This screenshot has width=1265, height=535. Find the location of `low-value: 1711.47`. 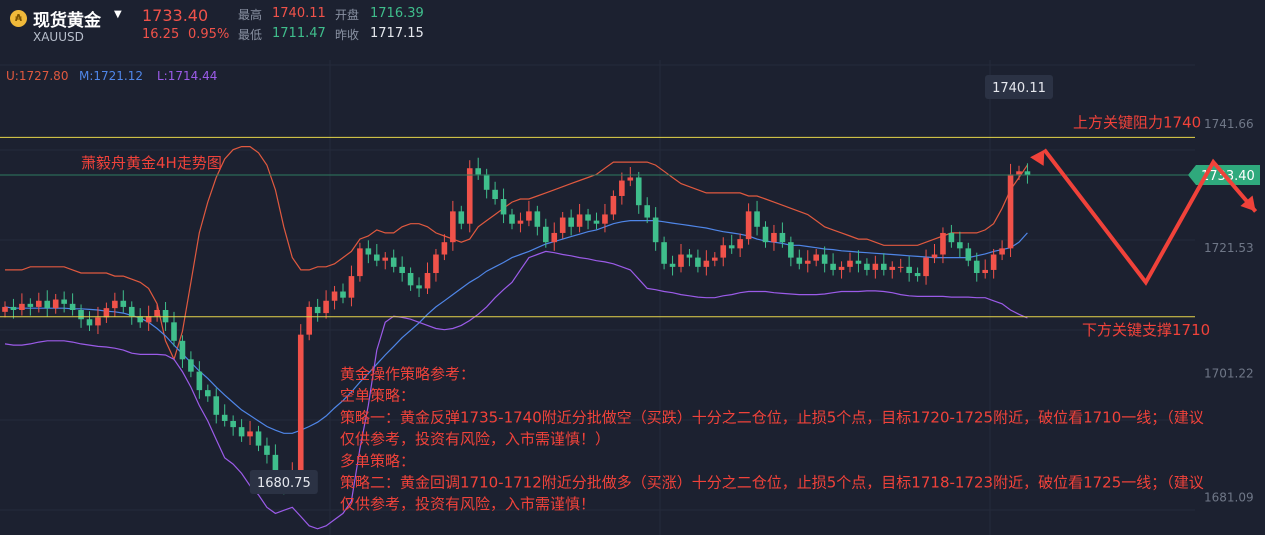

low-value: 1711.47 is located at coordinates (299, 33).